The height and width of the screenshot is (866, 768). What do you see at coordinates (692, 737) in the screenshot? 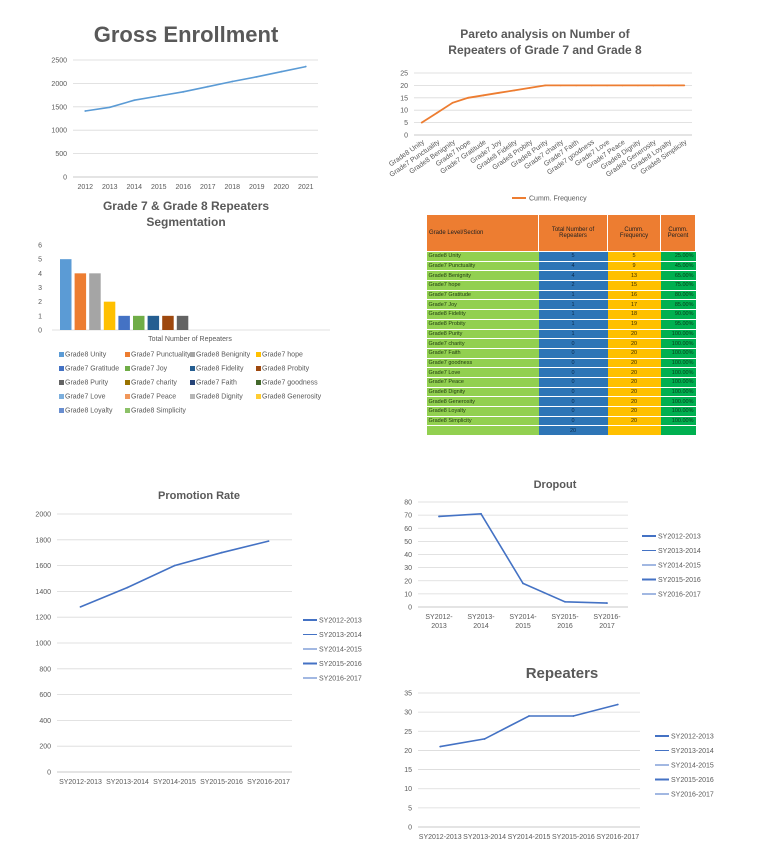
I see `repeaters-legend-label: SY2012-2013` at bounding box center [692, 737].